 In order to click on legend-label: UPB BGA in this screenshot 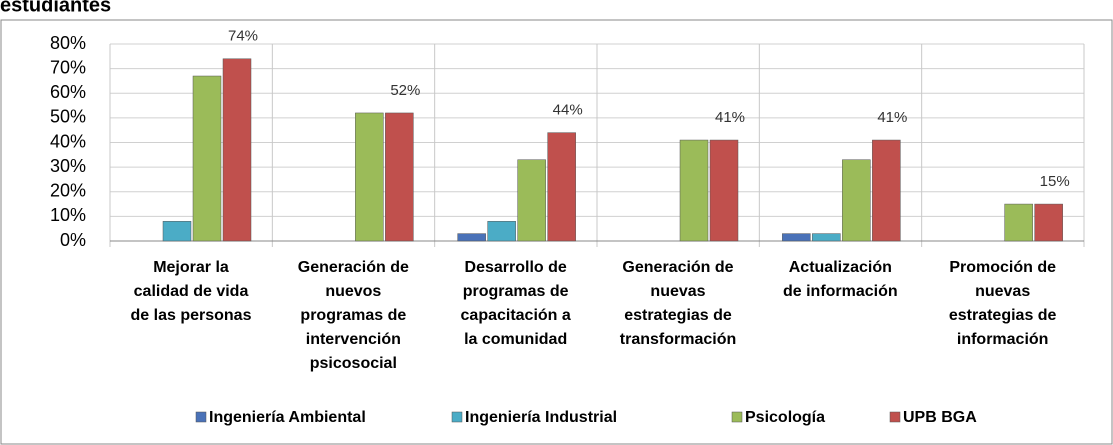, I will do `click(940, 417)`.